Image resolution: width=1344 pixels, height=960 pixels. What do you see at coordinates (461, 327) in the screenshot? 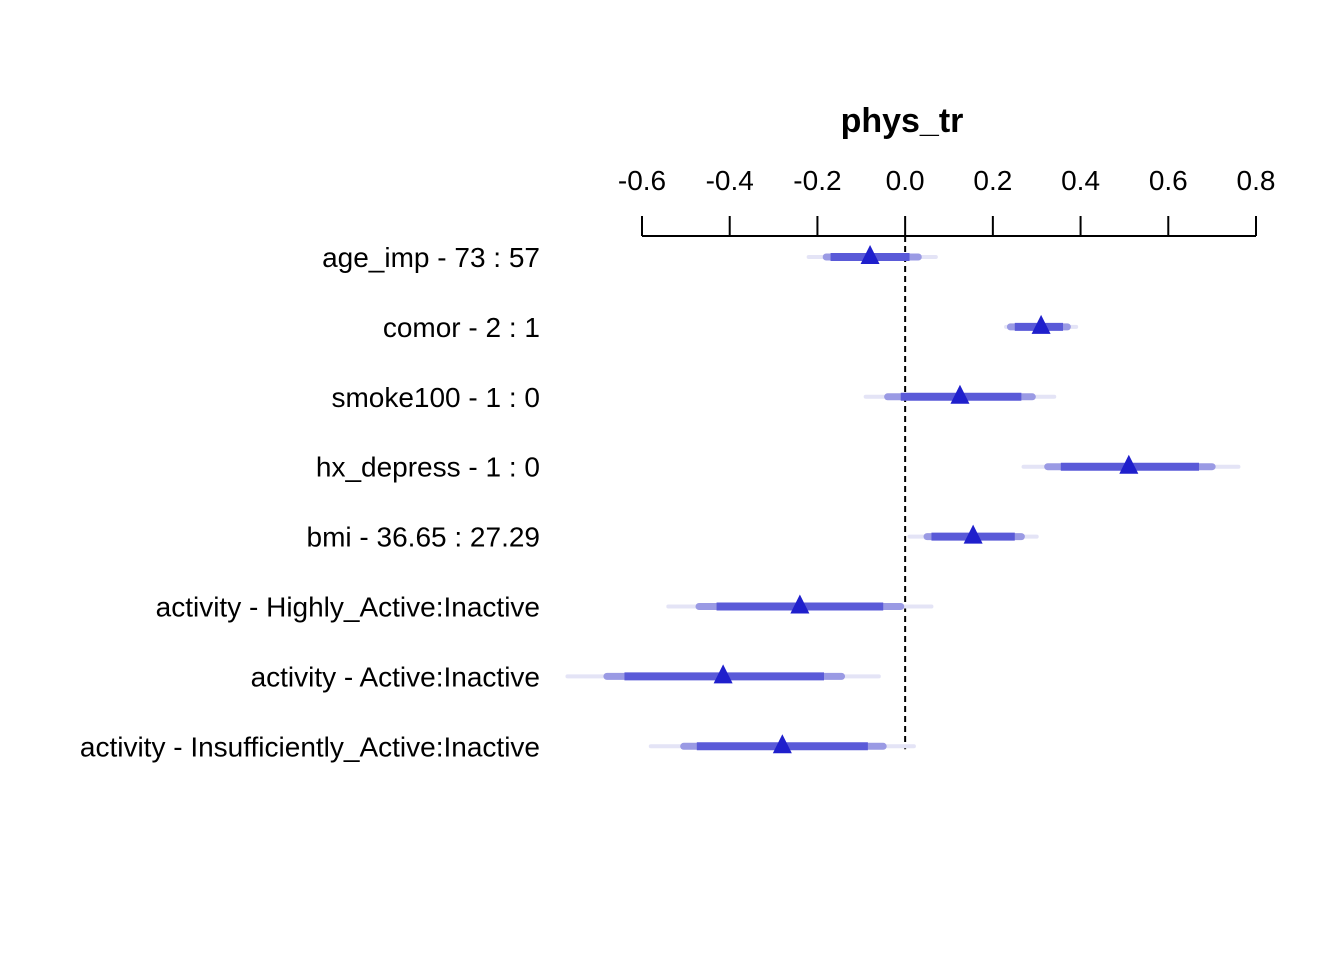
I see `row-label: comor - 2 : 1` at bounding box center [461, 327].